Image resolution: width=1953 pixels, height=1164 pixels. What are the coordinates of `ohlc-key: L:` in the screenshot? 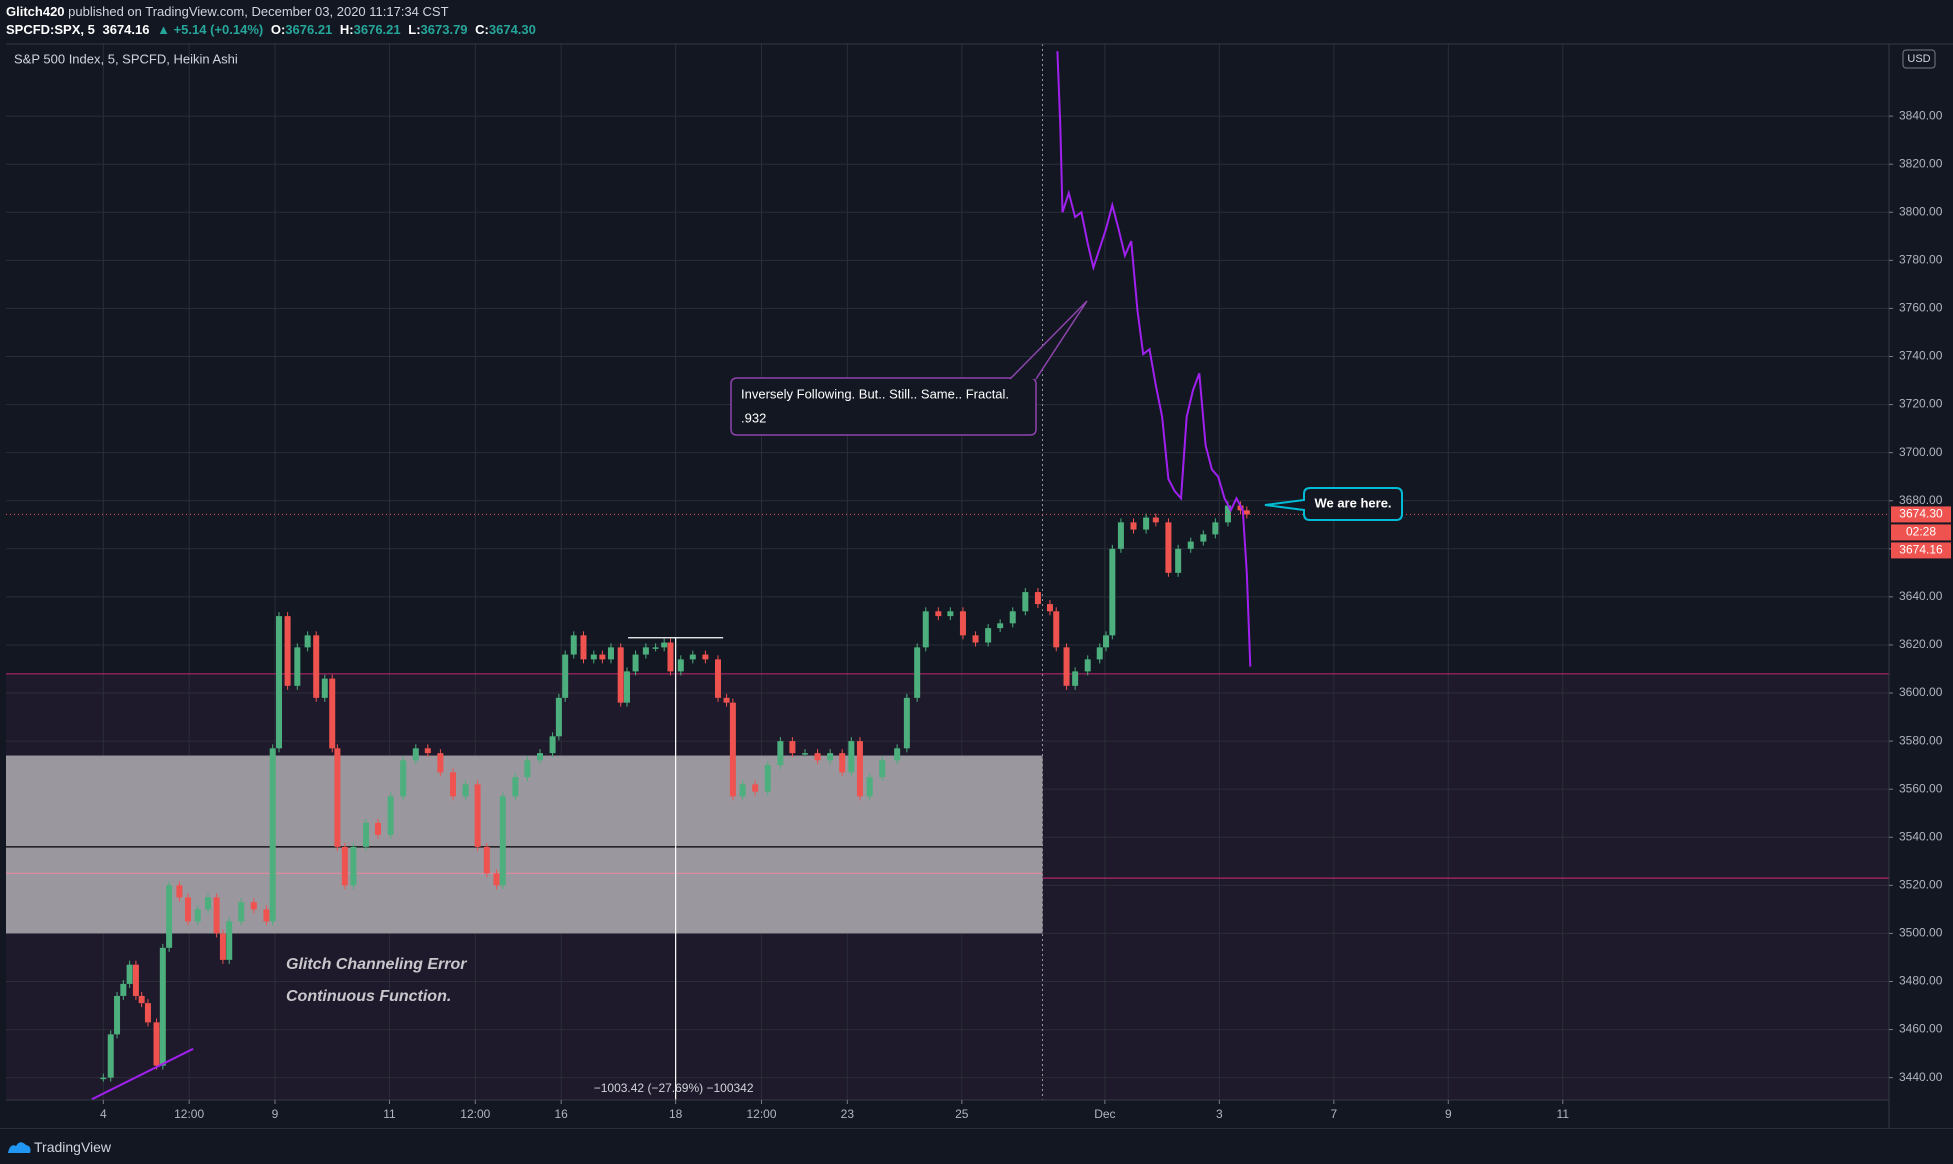 It's located at (414, 29).